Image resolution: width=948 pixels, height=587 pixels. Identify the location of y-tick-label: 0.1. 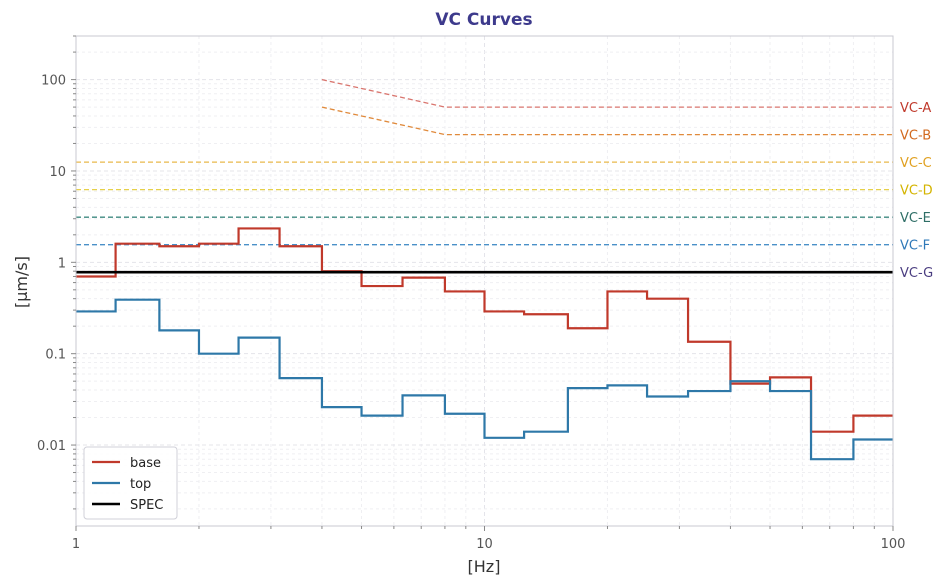
(55, 355).